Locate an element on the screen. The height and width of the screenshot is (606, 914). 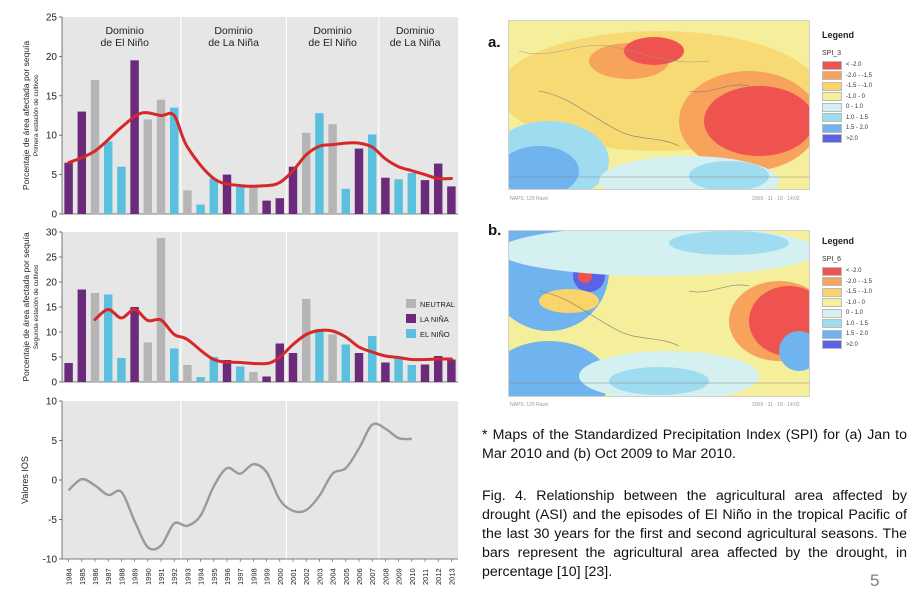
legend-row: -1.0 - 0 is located at coordinates (866, 97).